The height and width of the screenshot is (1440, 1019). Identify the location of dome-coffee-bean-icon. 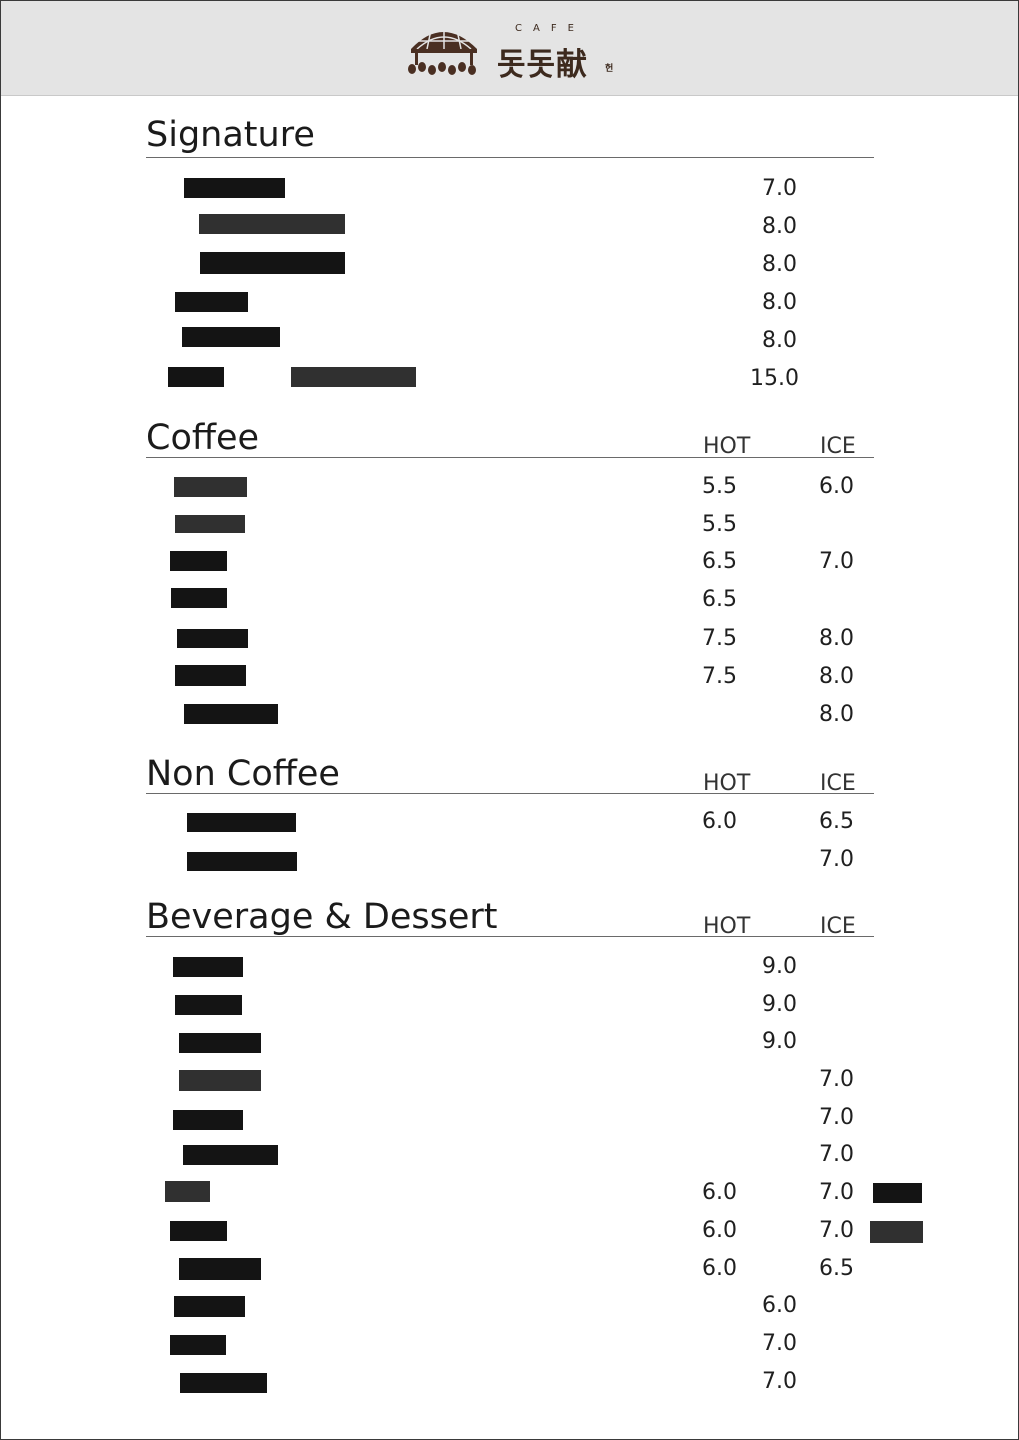
(442, 51).